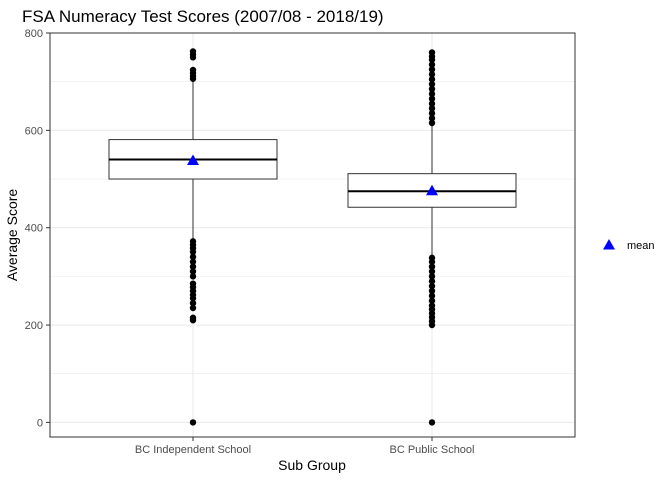 The image size is (672, 480). Describe the element at coordinates (34, 326) in the screenshot. I see `y-tick-label: 200` at that location.